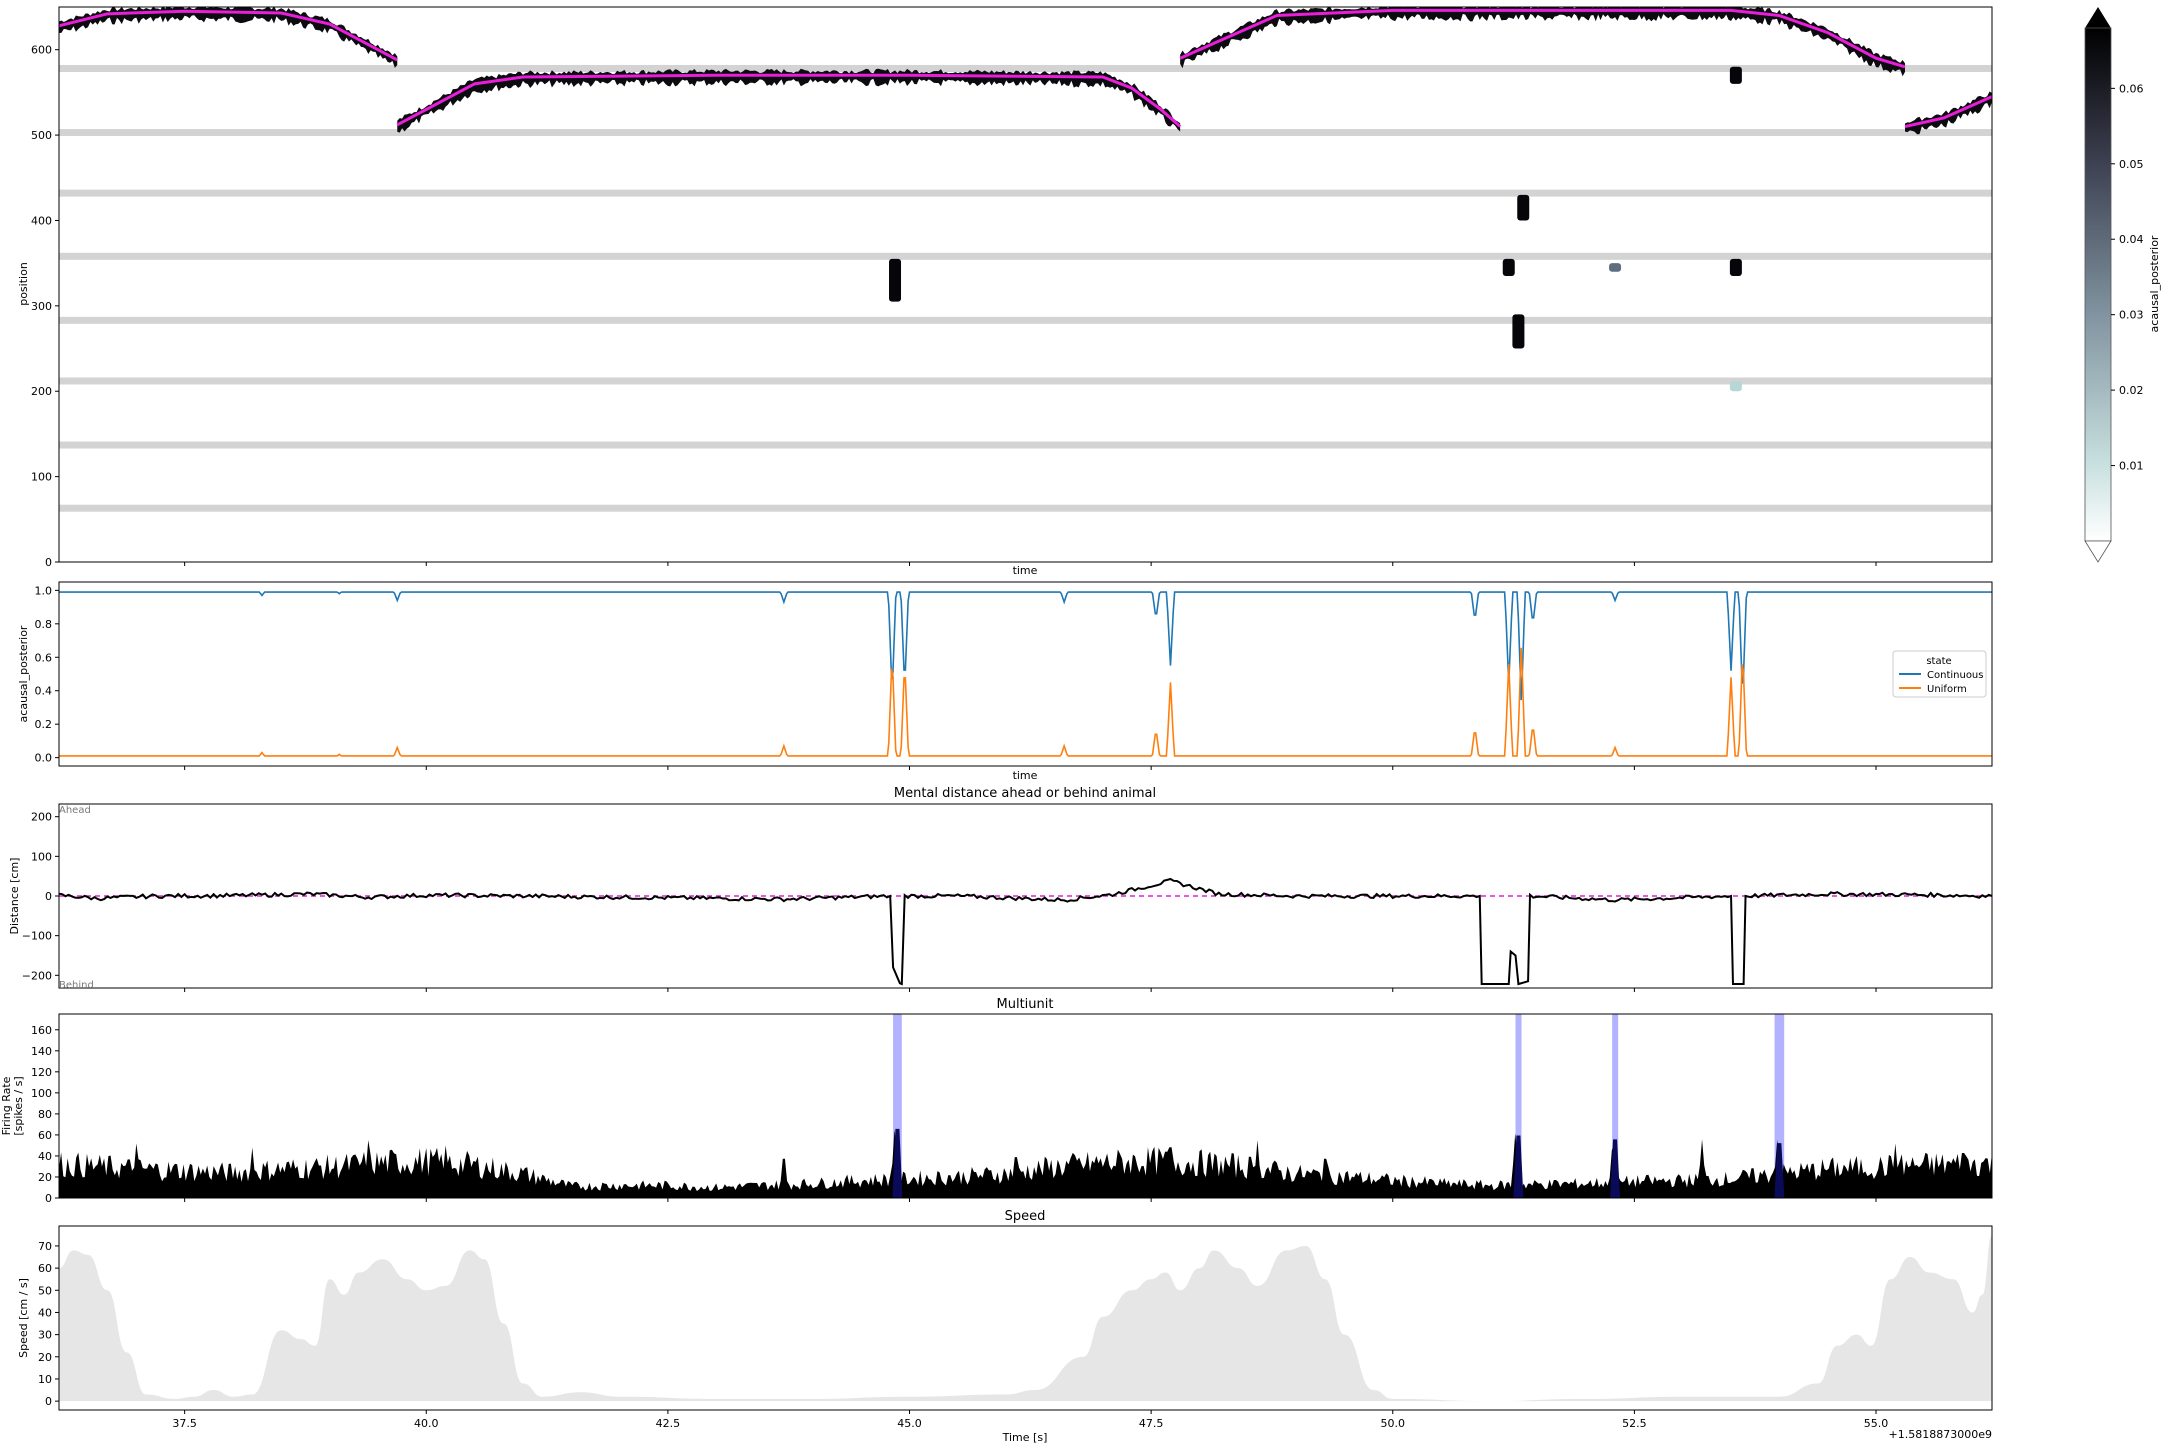 The width and height of the screenshot is (2162, 1448). I want to click on firing-rate-area, so click(1025, 1163).